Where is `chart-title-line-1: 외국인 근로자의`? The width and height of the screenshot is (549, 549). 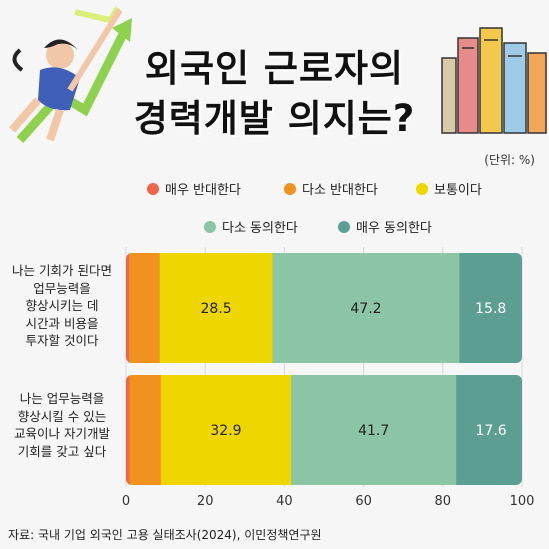
chart-title-line-1: 외국인 근로자의 is located at coordinates (274, 68).